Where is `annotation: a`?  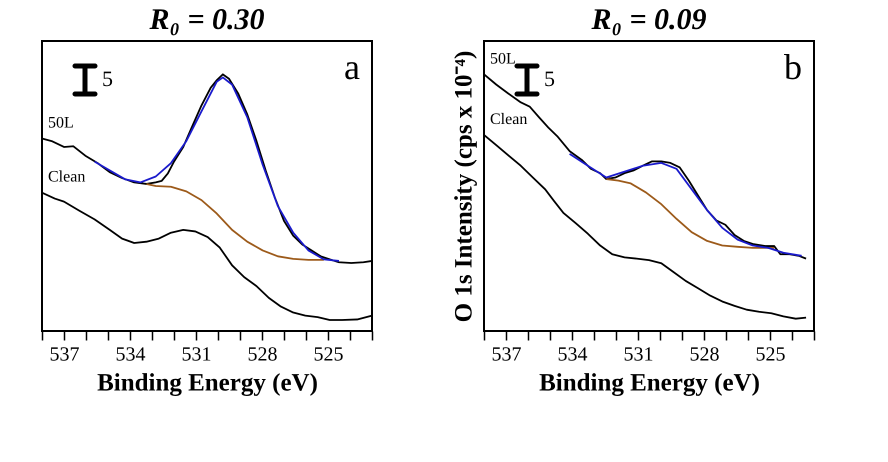
annotation: a is located at coordinates (352, 67).